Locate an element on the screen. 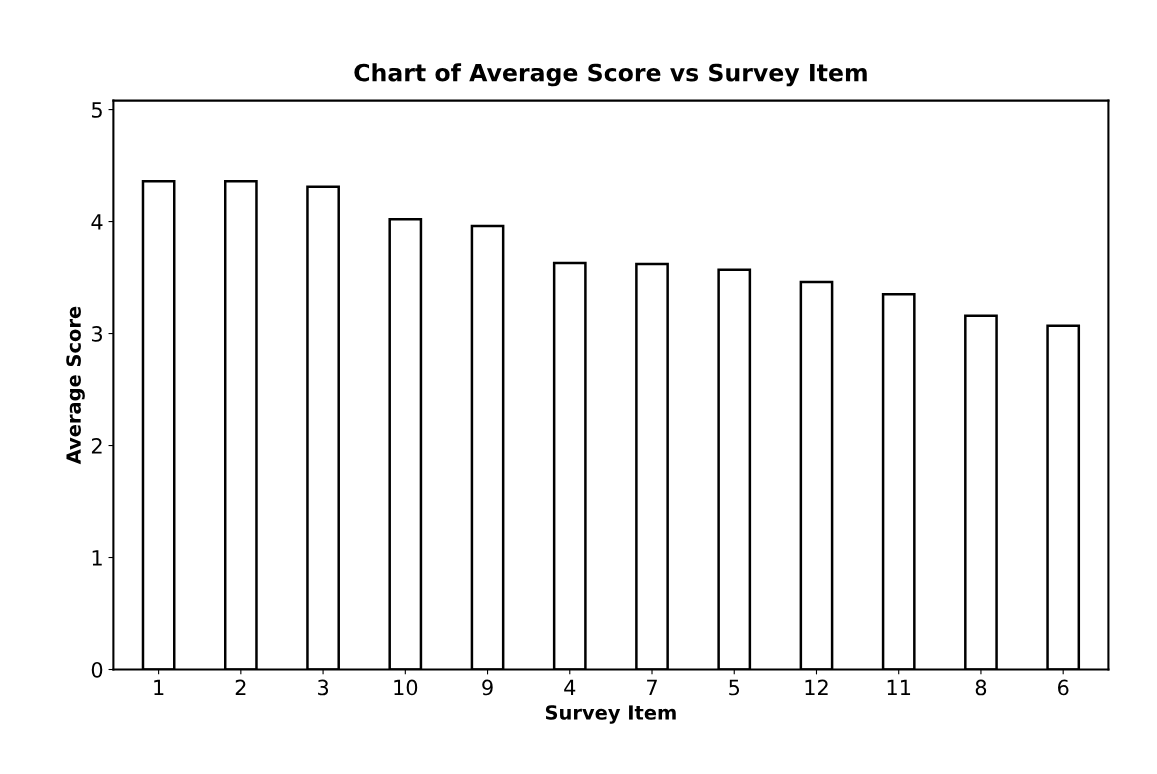 Image resolution: width=1157 pixels, height=774 pixels. x-tick-label: 9 is located at coordinates (487, 687).